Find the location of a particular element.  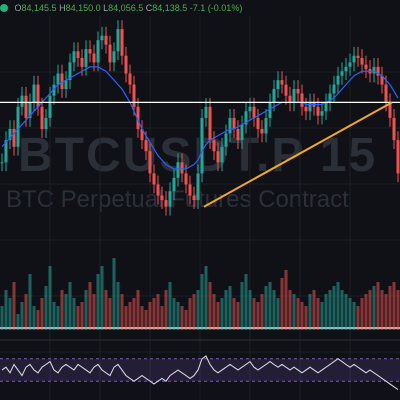

oscillator-band is located at coordinates (200, 370).